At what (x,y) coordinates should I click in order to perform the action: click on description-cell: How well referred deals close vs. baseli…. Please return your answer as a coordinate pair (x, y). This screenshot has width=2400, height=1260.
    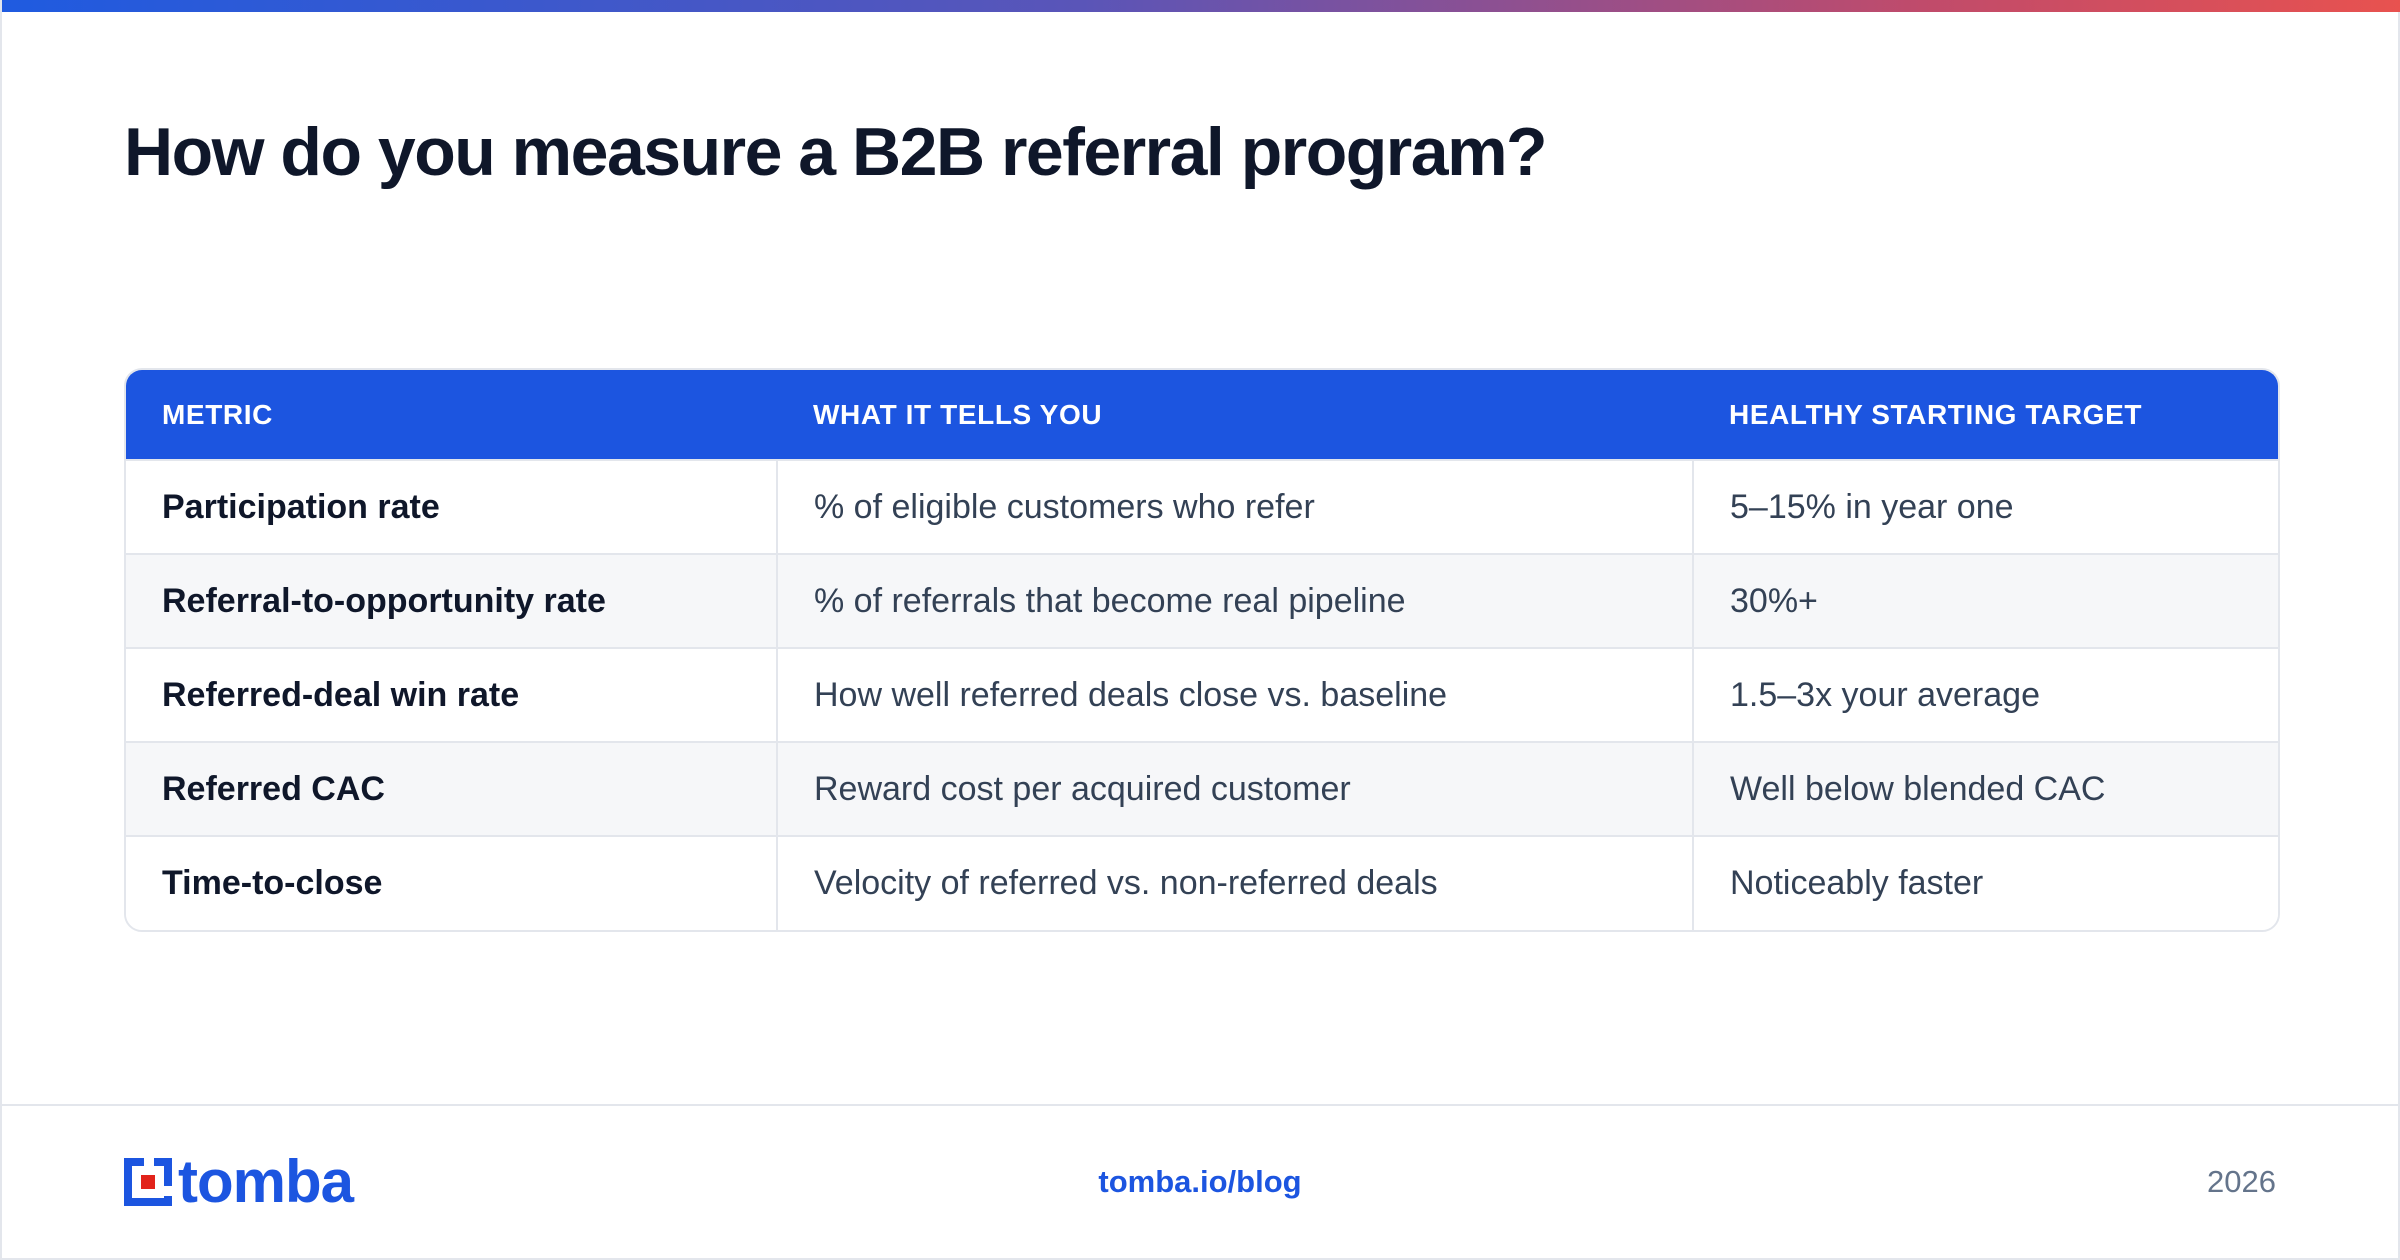
    Looking at the image, I should click on (1234, 694).